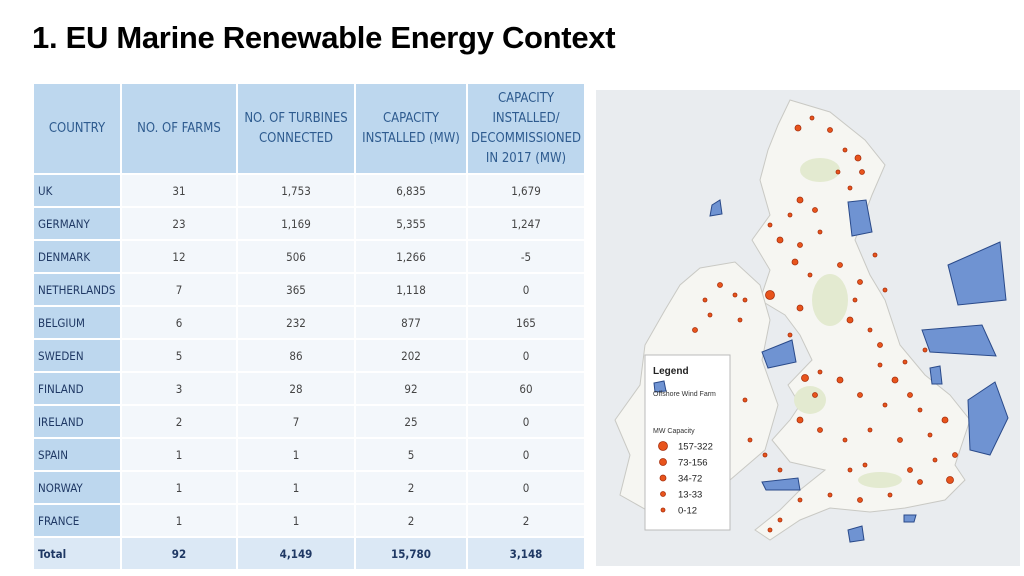  Describe the element at coordinates (526, 388) in the screenshot. I see `value-cell: 60` at that location.